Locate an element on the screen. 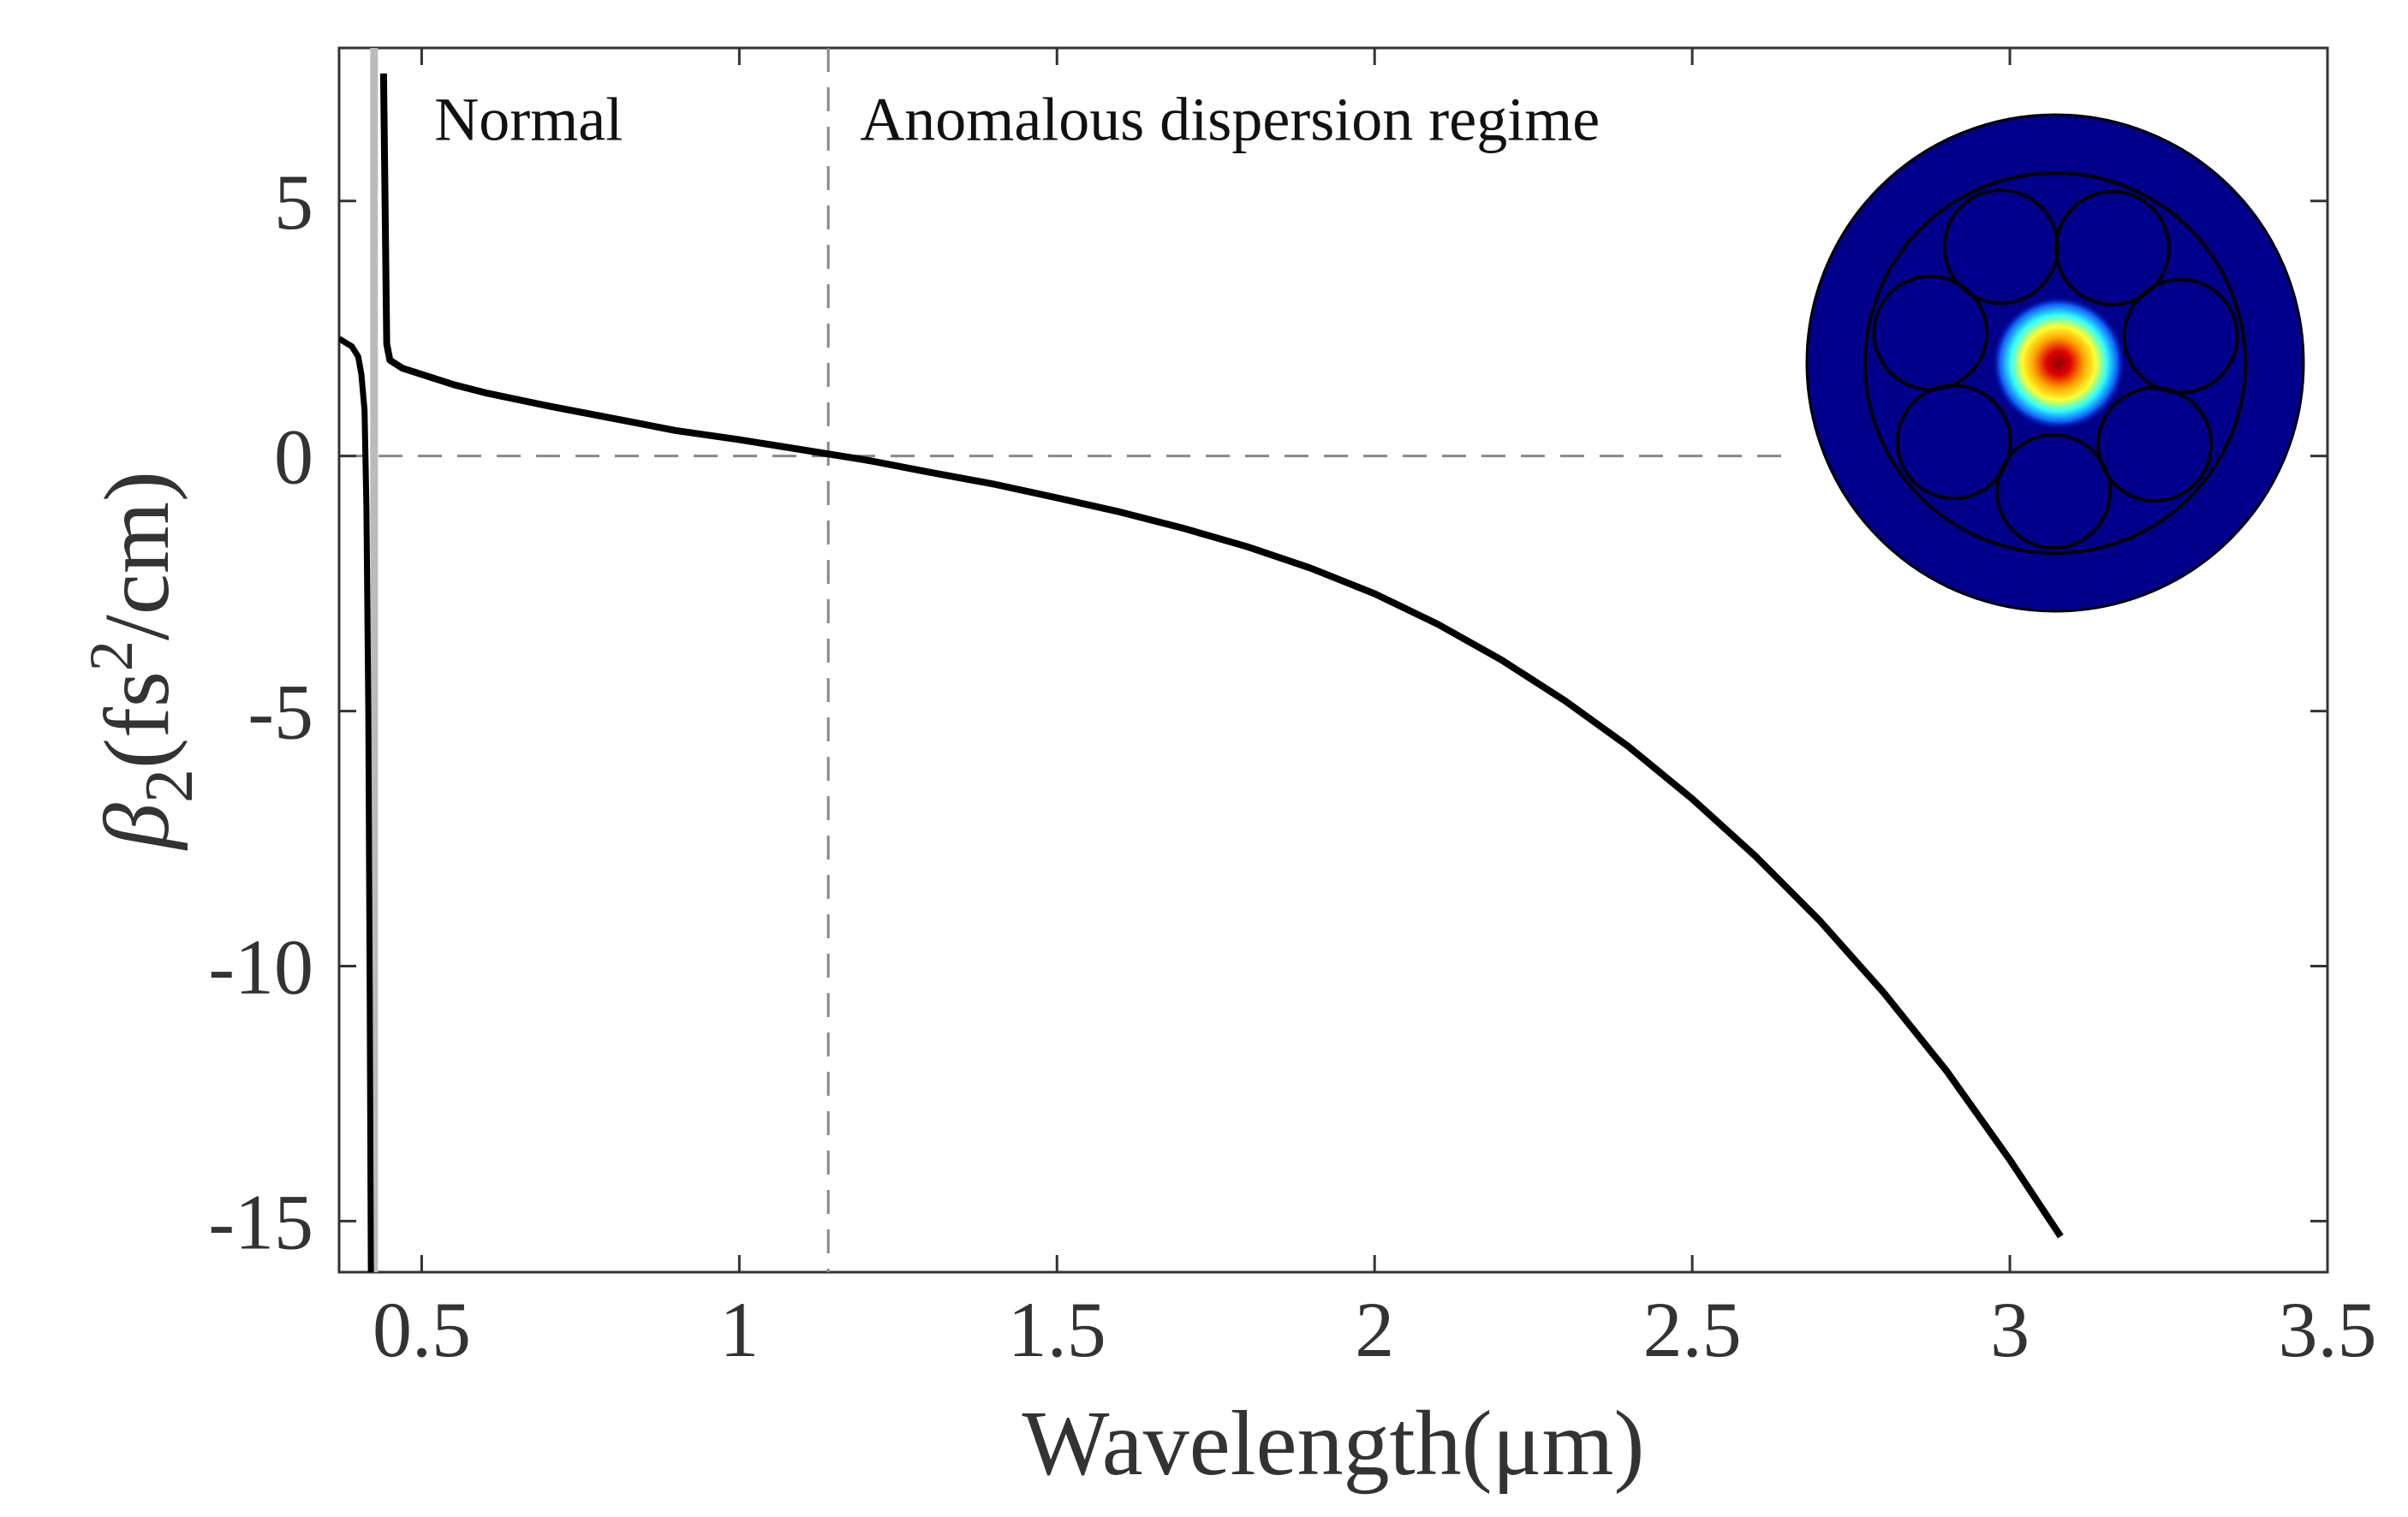  beta2-short-wavelength-curve is located at coordinates (357, 804).